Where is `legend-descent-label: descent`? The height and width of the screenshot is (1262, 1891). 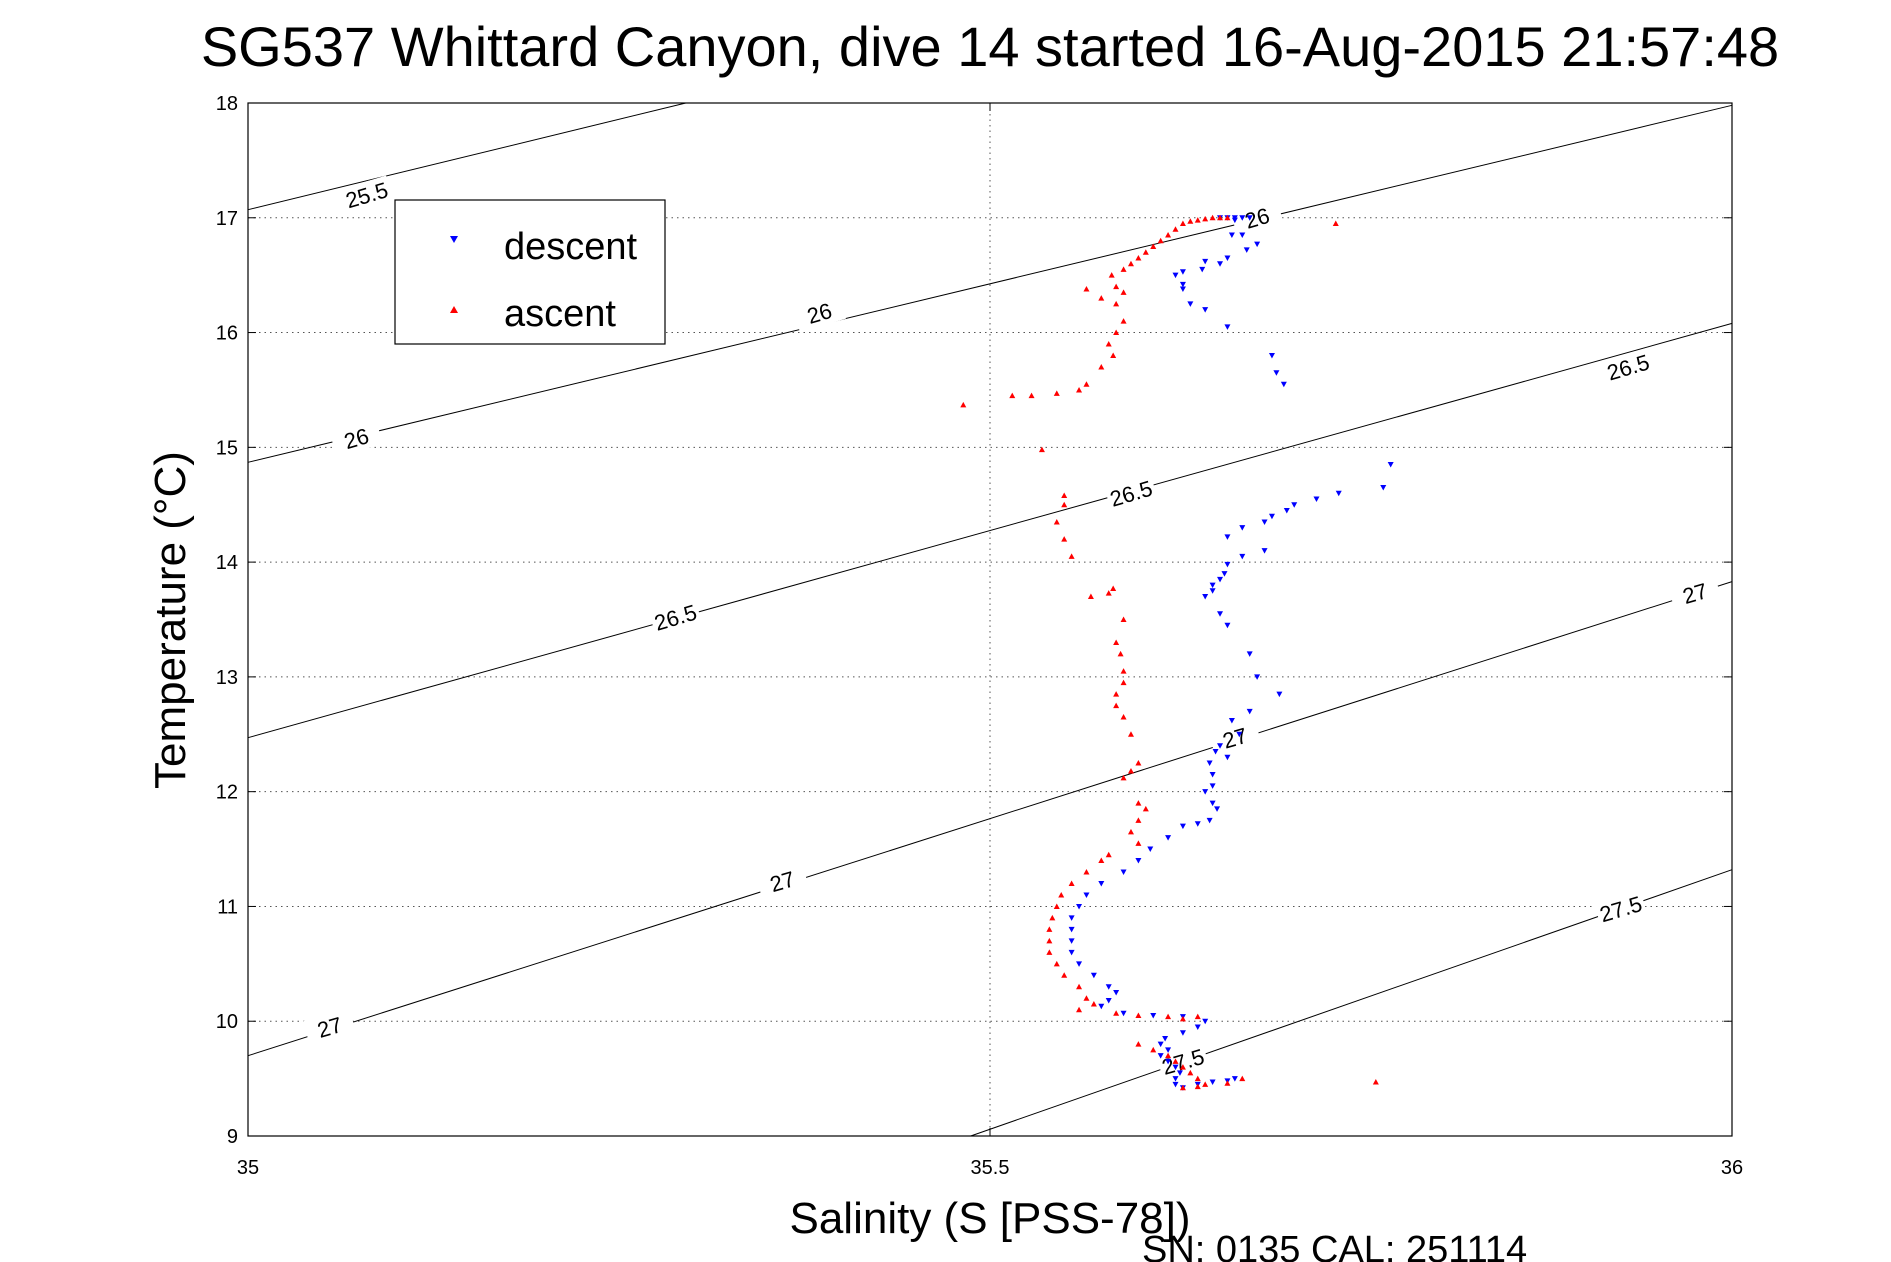 legend-descent-label: descent is located at coordinates (571, 247).